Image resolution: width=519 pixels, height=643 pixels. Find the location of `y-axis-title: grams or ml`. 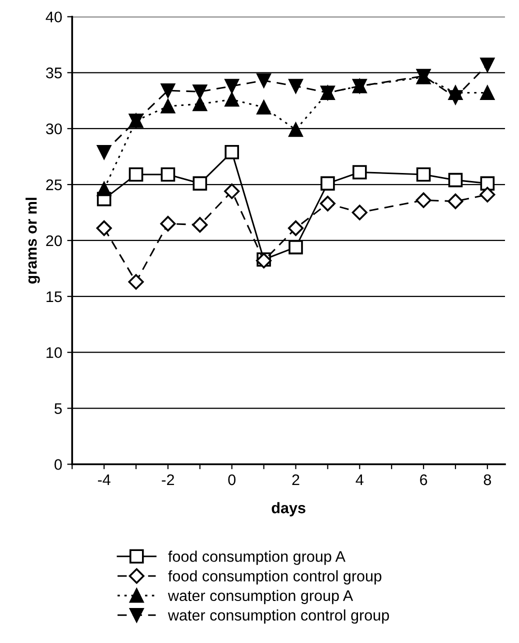

y-axis-title: grams or ml is located at coordinates (33, 241).